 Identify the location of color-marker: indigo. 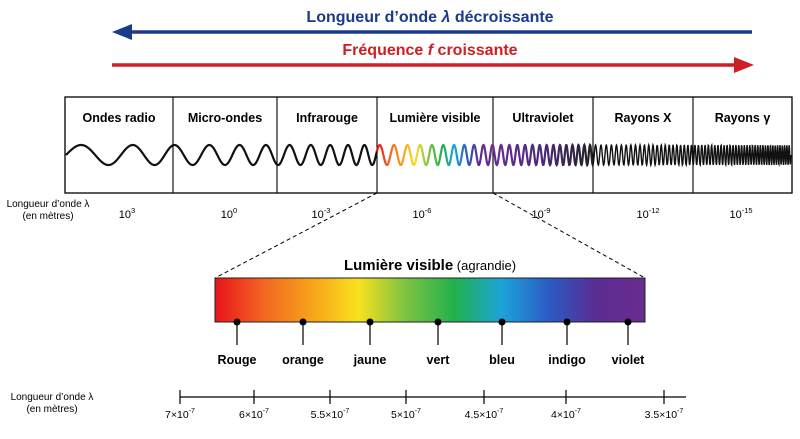
(567, 342).